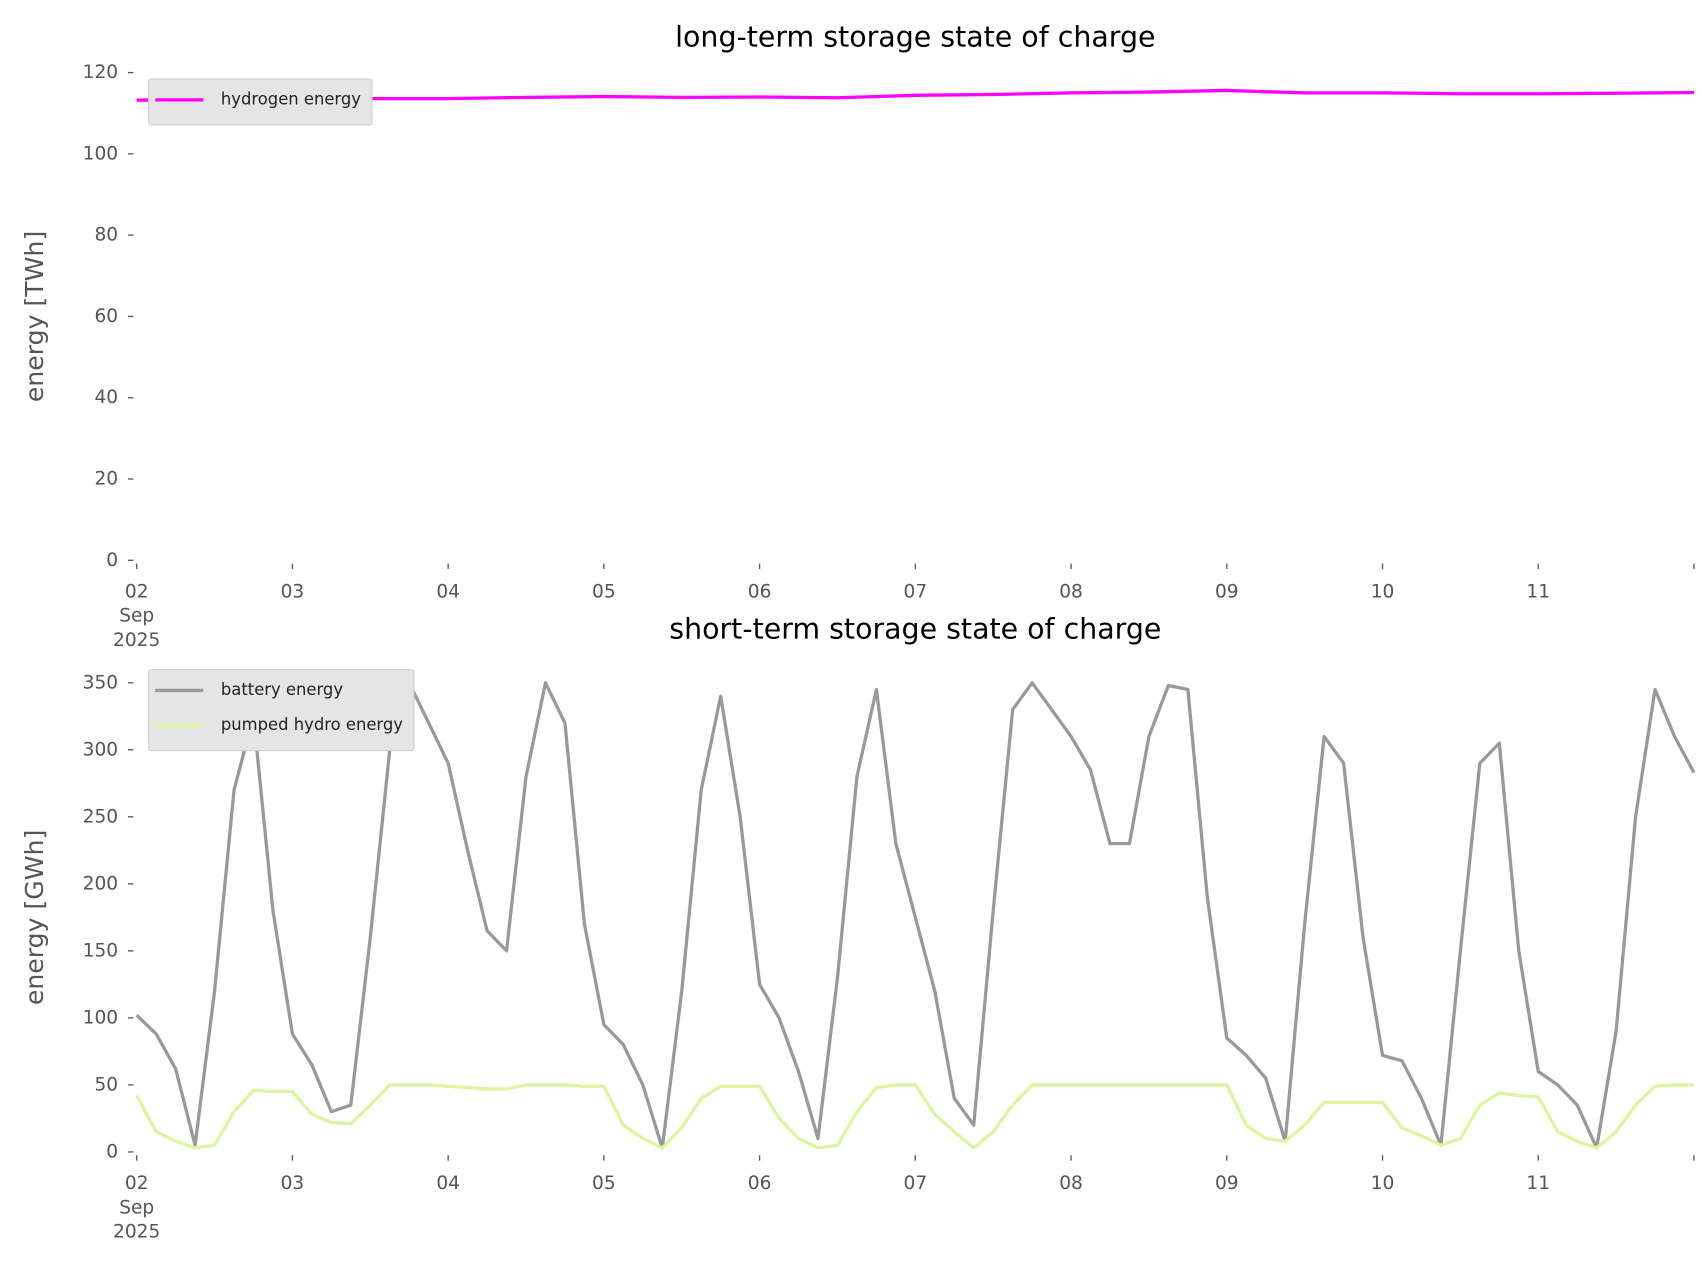 The height and width of the screenshot is (1277, 1706). What do you see at coordinates (106, 397) in the screenshot?
I see `y-tick-label: 40` at bounding box center [106, 397].